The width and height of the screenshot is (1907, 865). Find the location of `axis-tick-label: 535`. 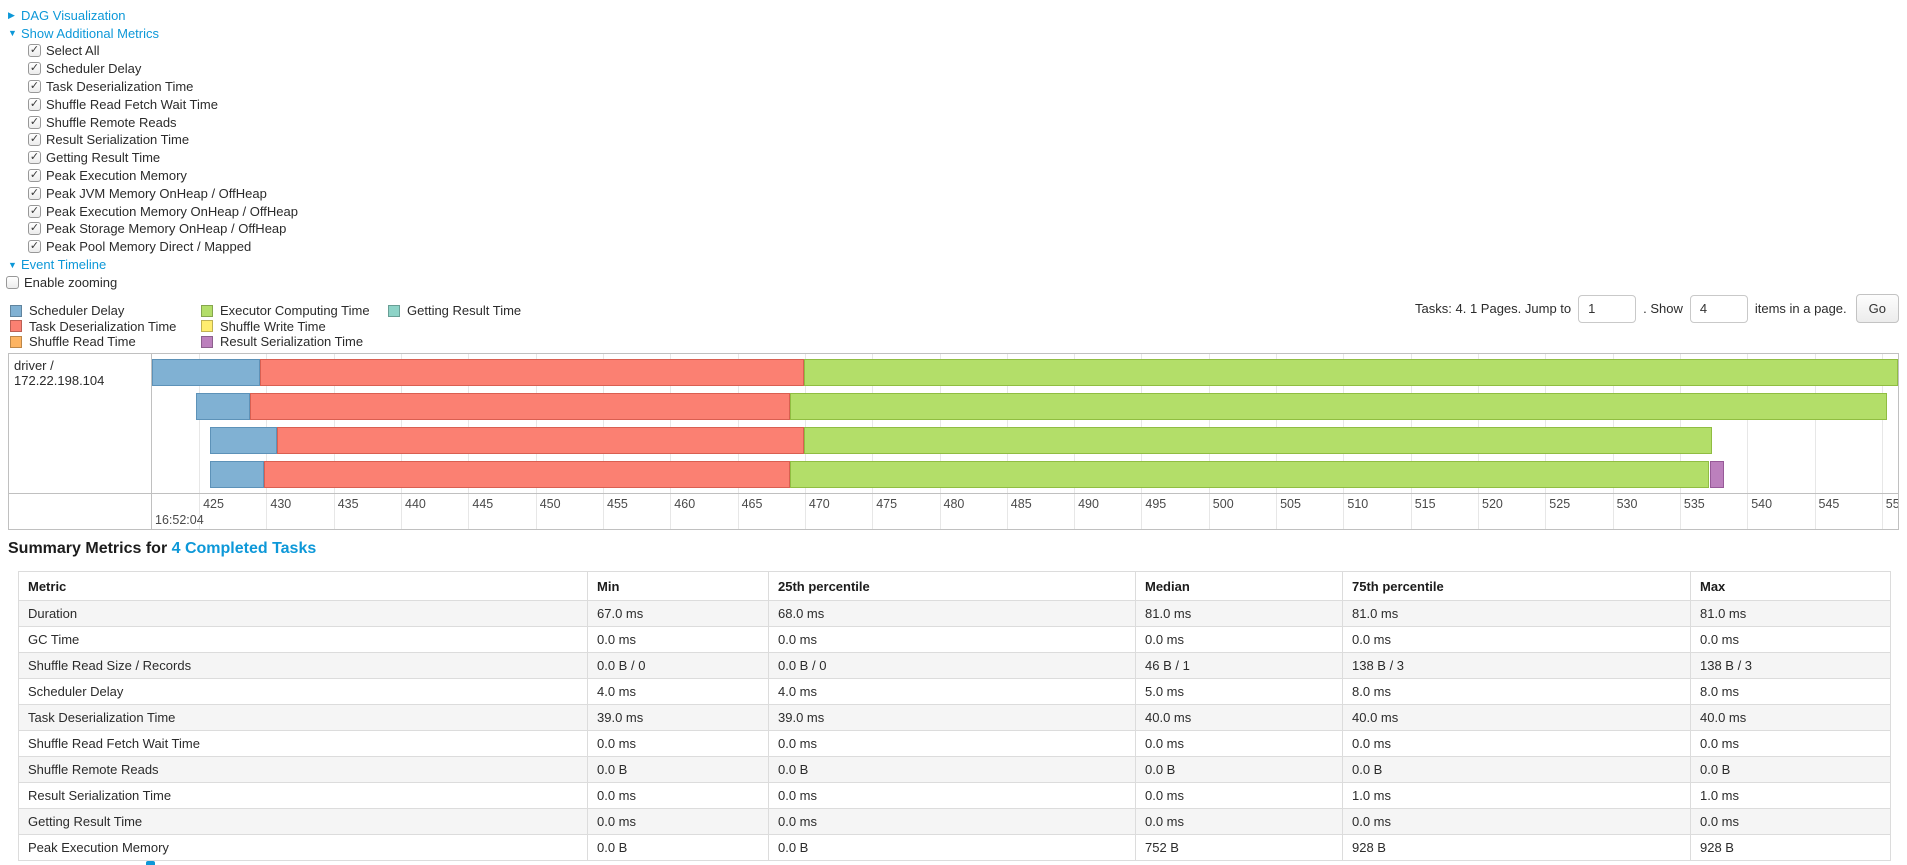

axis-tick-label: 535 is located at coordinates (1694, 504).